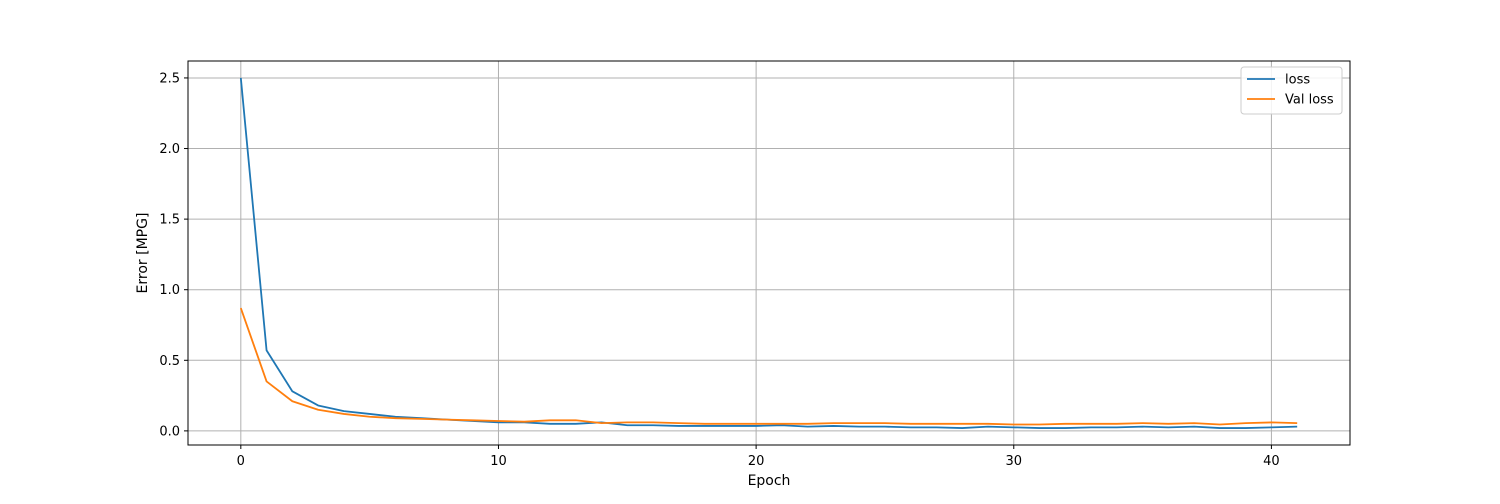 This screenshot has height=504, width=1500. I want to click on legend-label: loss, so click(1297, 80).